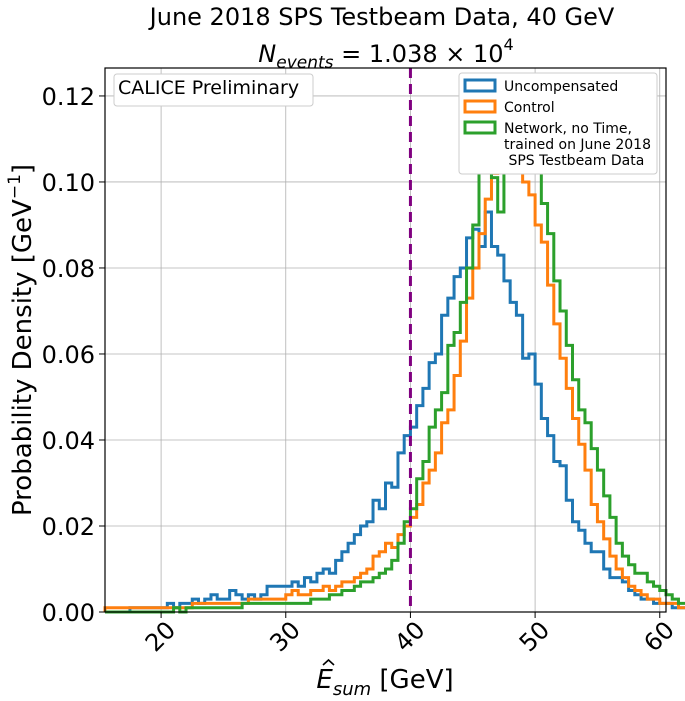 This screenshot has width=685, height=701. What do you see at coordinates (68, 269) in the screenshot?
I see `y-tick-label-4: 0.08` at bounding box center [68, 269].